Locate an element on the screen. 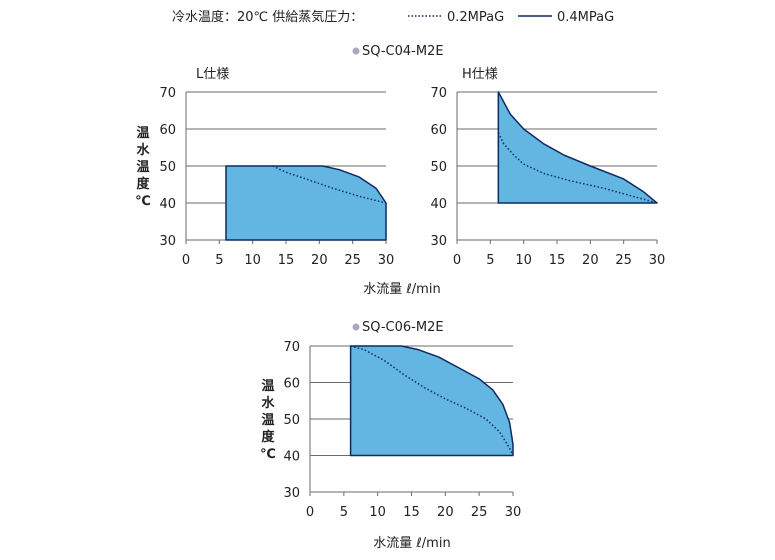  panel-title: L仕様 is located at coordinates (212, 74).